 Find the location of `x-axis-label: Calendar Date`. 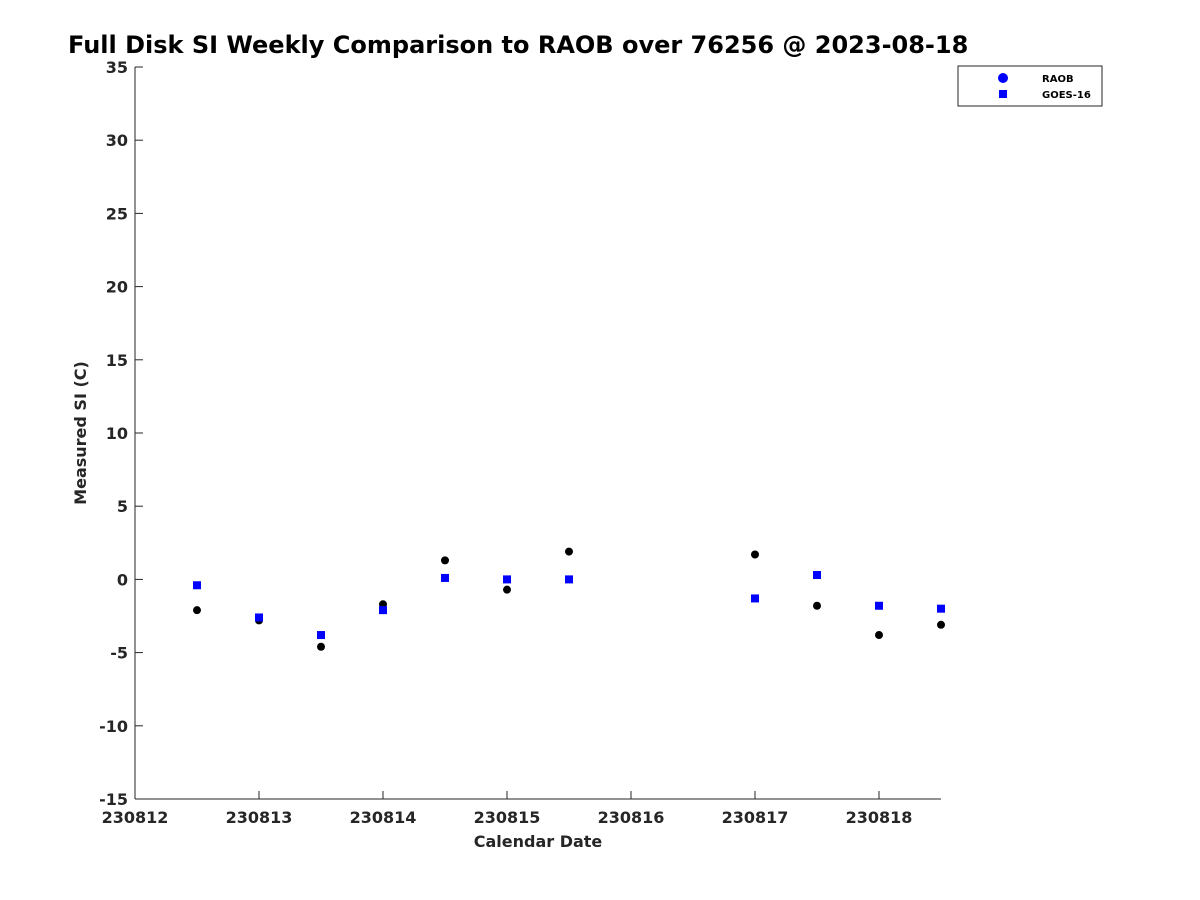

x-axis-label: Calendar Date is located at coordinates (538, 841).